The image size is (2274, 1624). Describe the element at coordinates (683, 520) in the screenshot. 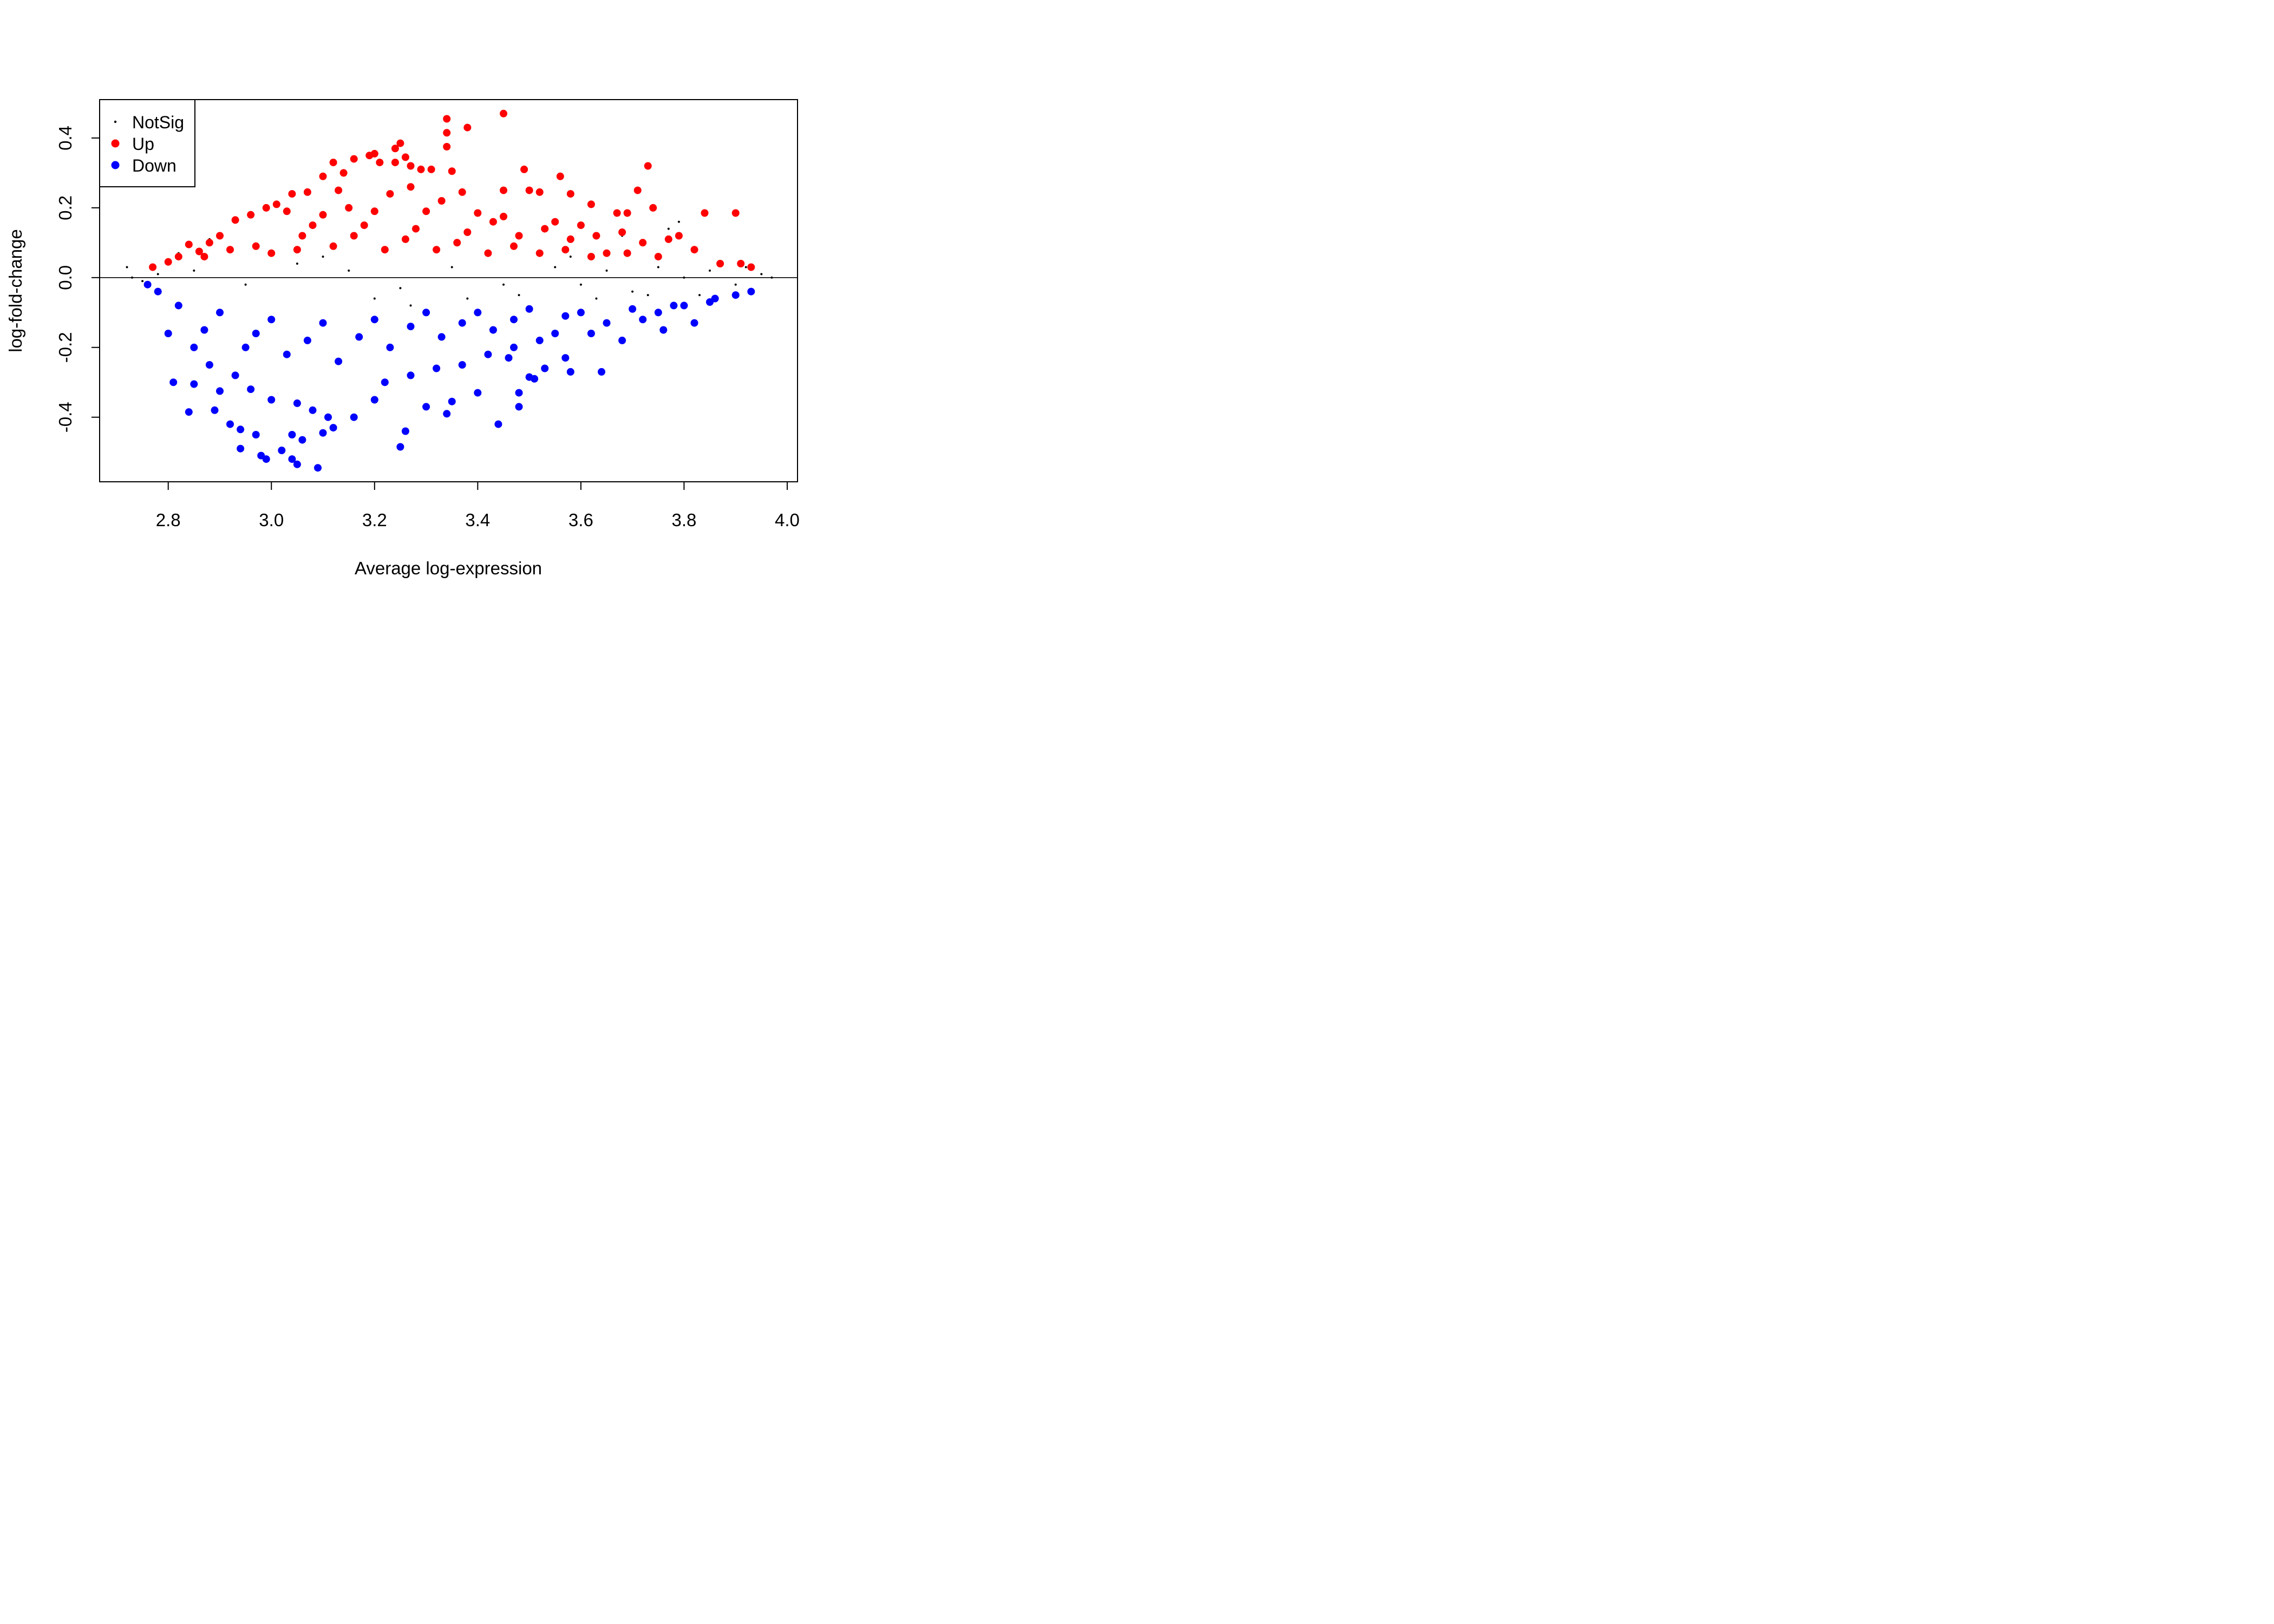

I see `x-tick-label: 3.8` at that location.